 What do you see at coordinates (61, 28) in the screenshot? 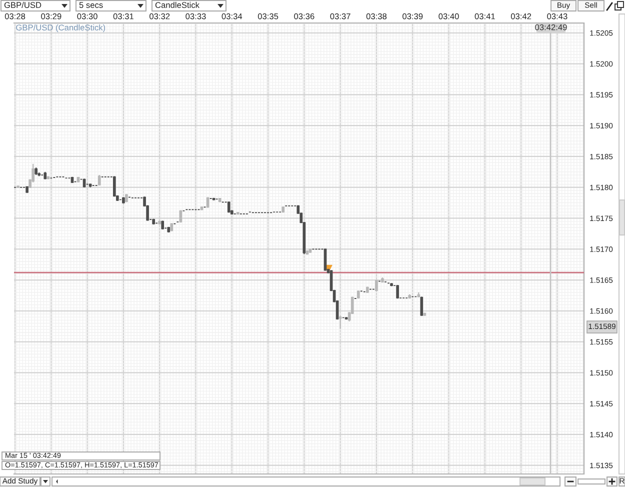
I see `chart-title: GBP/USD (CandleStick)` at bounding box center [61, 28].